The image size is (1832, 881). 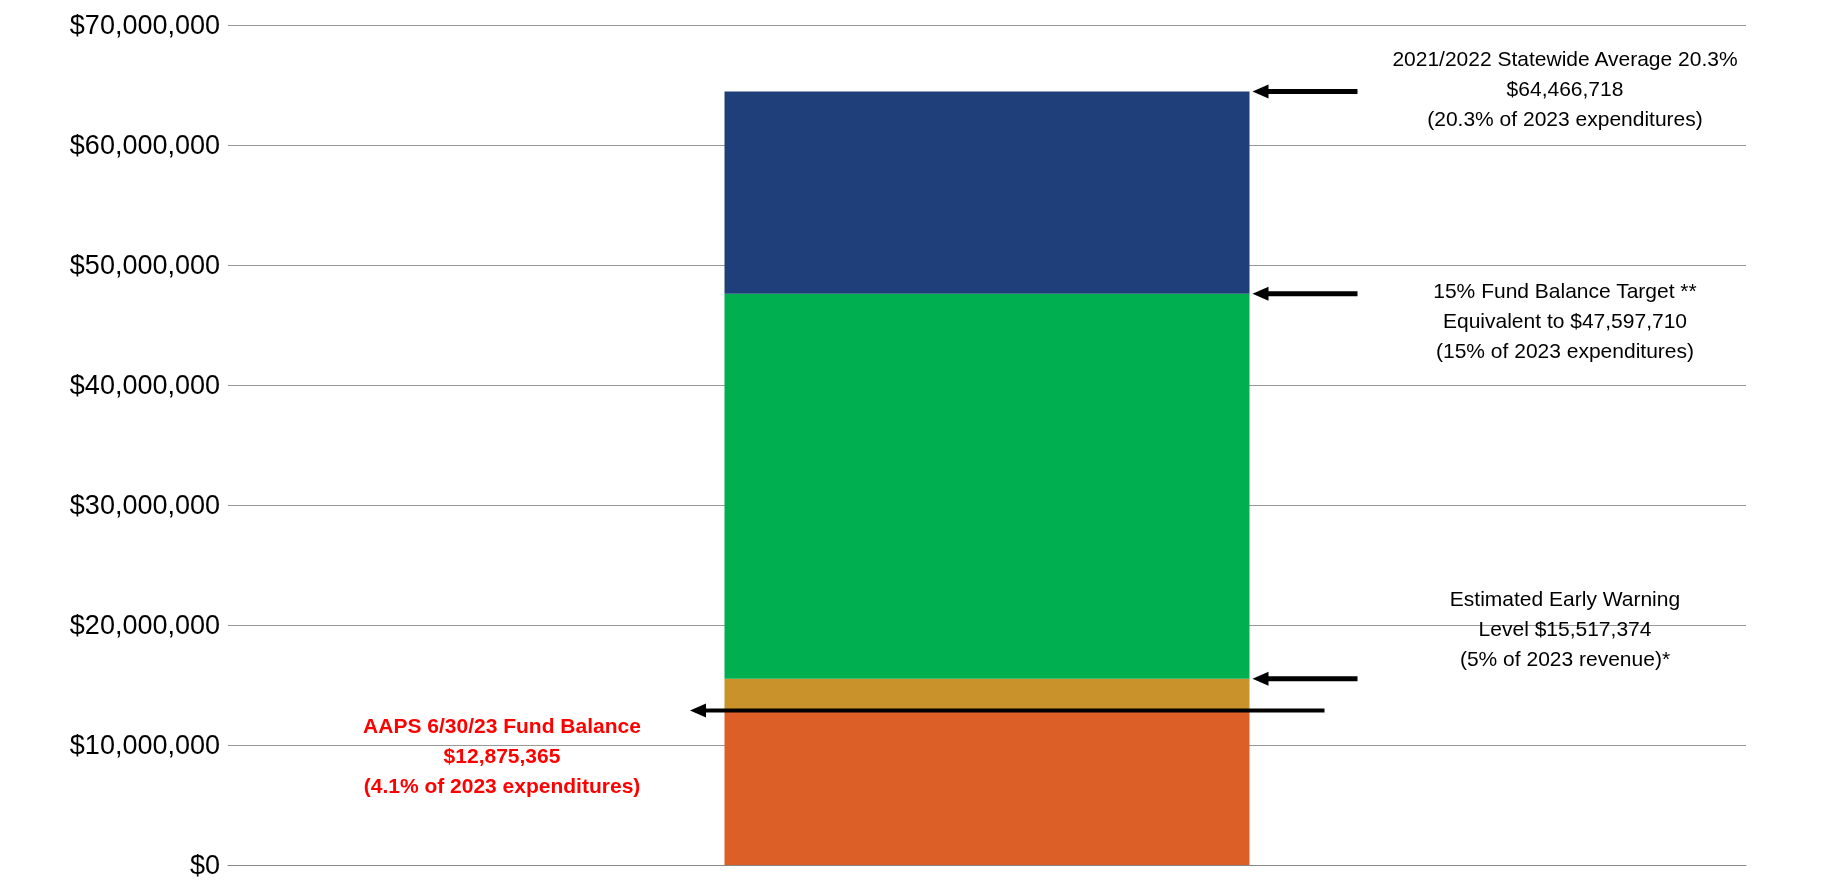 What do you see at coordinates (1565, 629) in the screenshot?
I see `annotation: Estimated Early Warning Level $15,517,374 (5% of 2023 revenue)*` at bounding box center [1565, 629].